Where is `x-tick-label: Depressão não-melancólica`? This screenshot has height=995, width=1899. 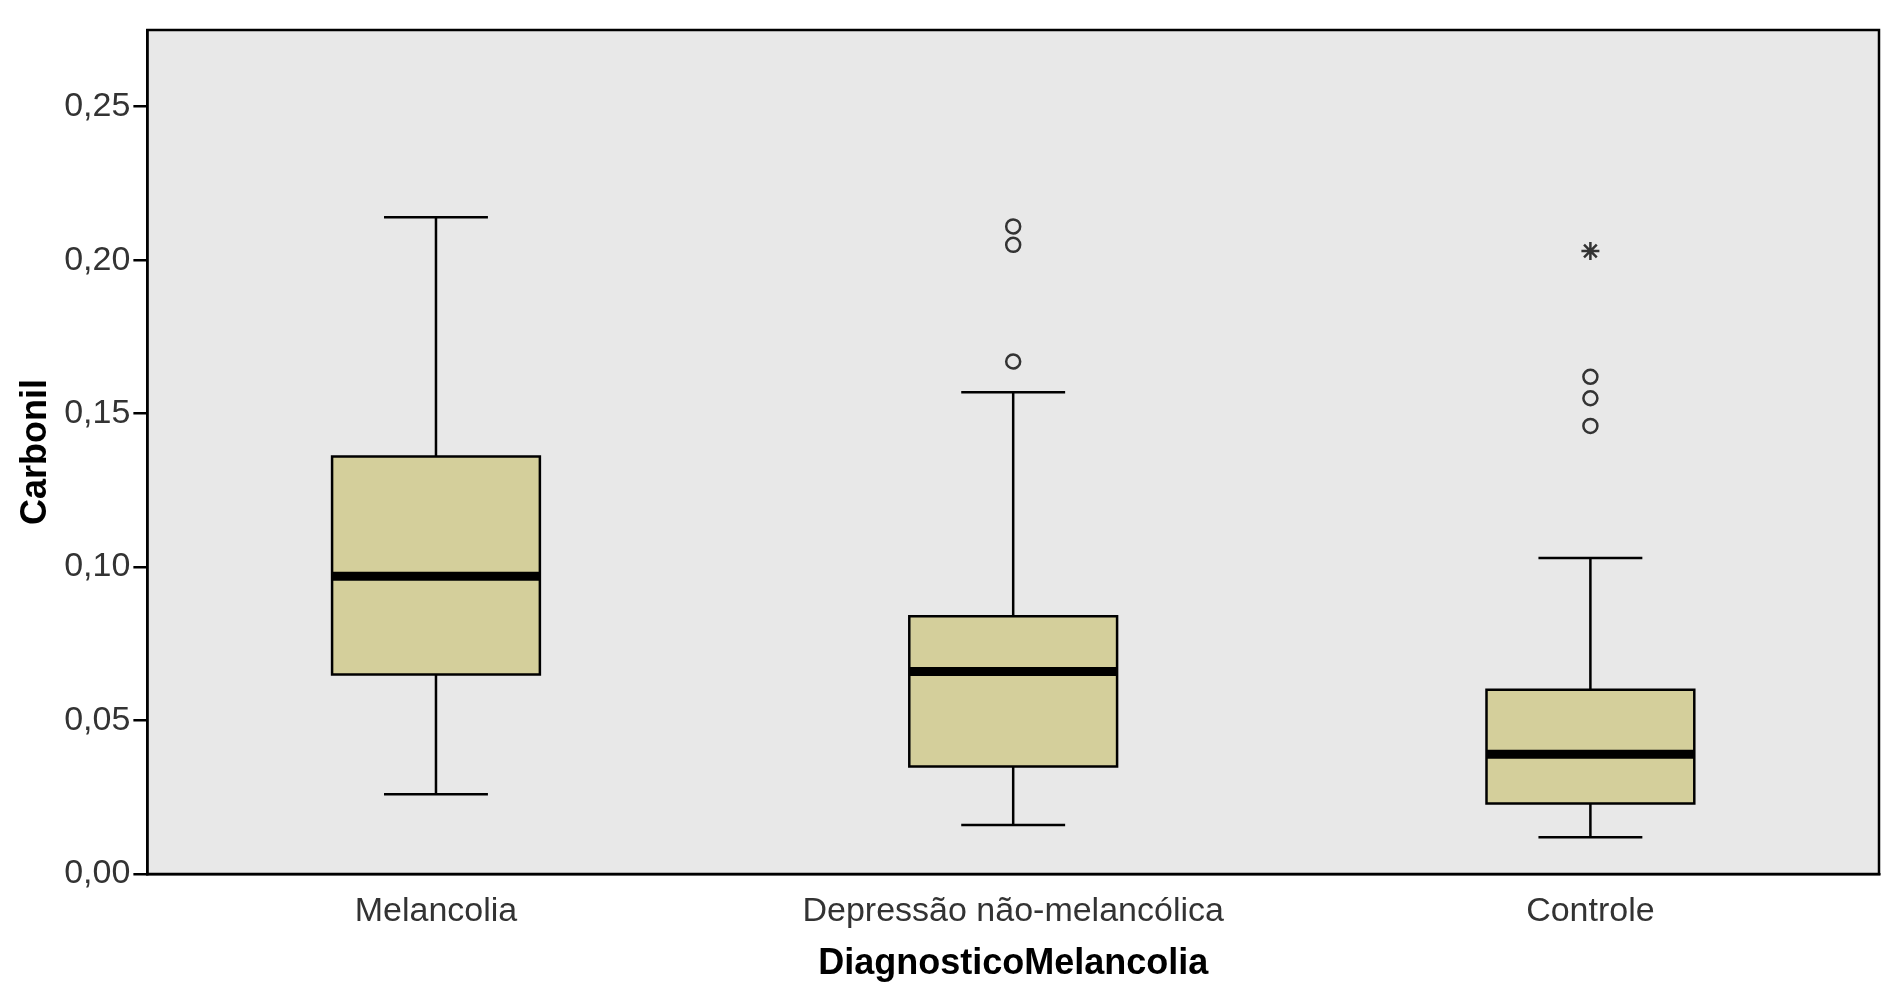 x-tick-label: Depressão não-melancólica is located at coordinates (1013, 908).